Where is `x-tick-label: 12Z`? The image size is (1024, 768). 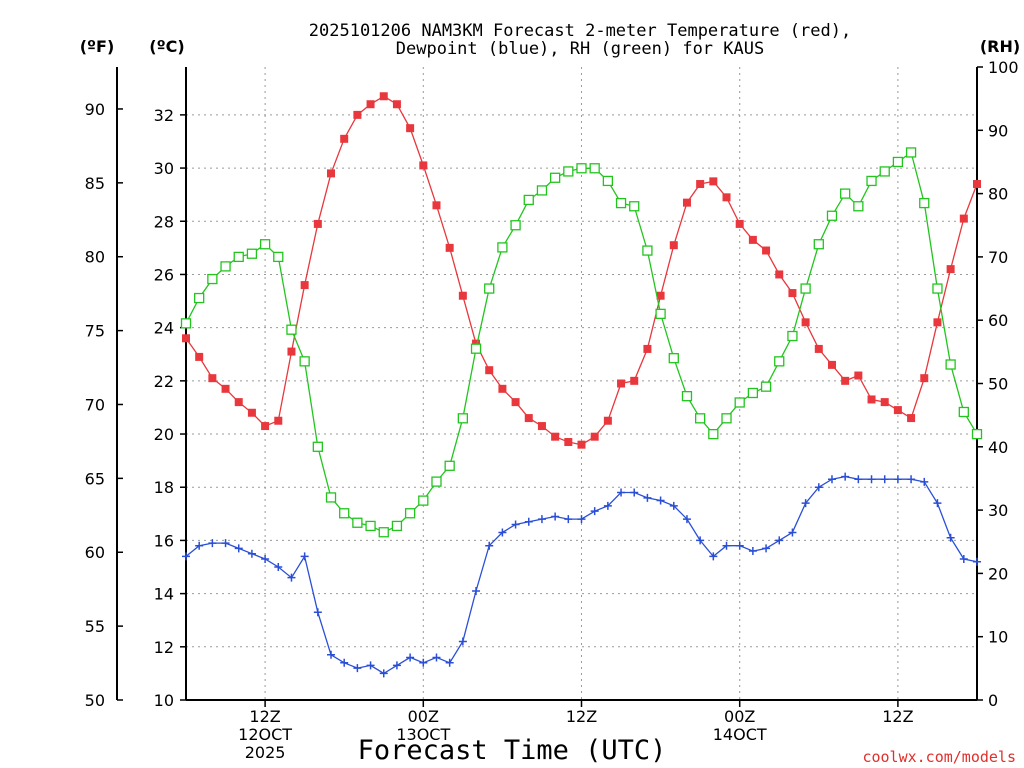 x-tick-label: 12Z is located at coordinates (264, 716).